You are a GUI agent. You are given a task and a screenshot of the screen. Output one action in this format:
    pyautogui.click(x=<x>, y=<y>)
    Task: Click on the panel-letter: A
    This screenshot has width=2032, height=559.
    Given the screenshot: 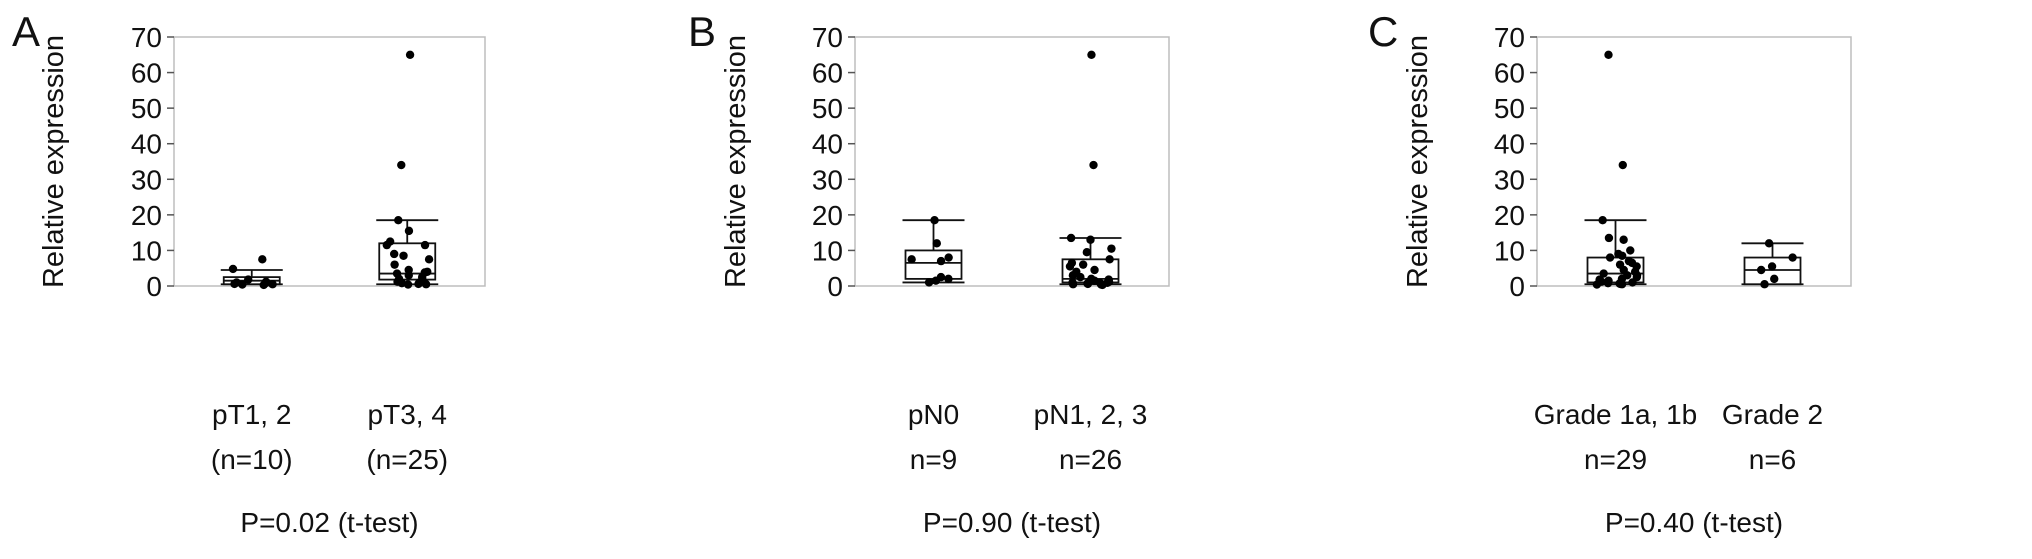 What is the action you would take?
    pyautogui.click(x=26, y=31)
    